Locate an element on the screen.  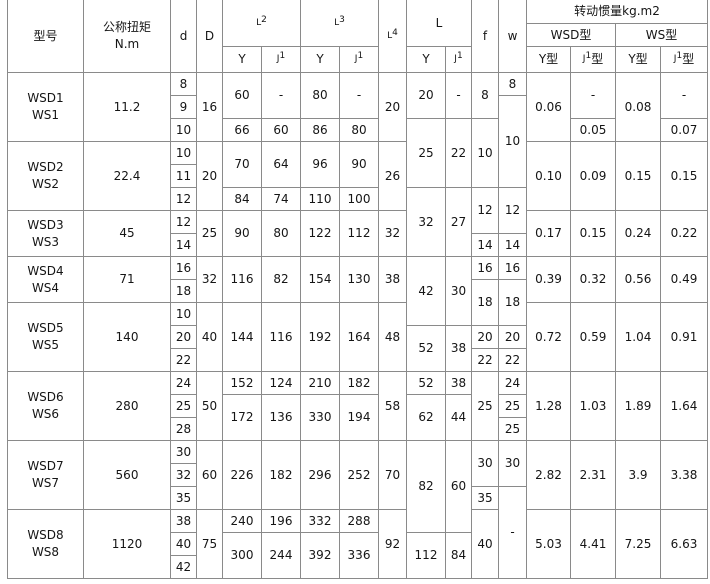
l3-j1-cell: 112 is located at coordinates (359, 234).